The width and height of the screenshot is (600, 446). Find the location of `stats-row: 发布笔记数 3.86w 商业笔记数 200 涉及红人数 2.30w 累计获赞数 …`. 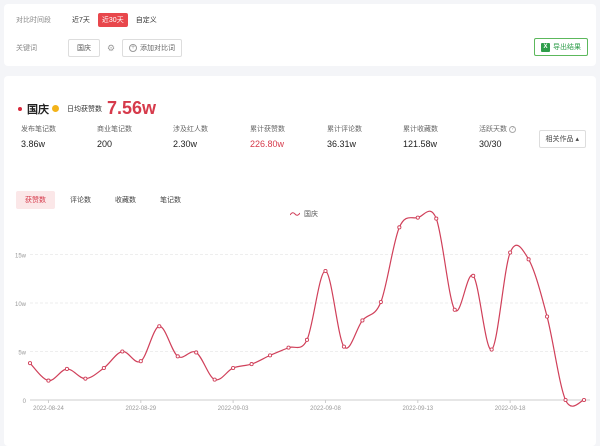

stats-row: 发布笔记数 3.86w 商业笔记数 200 涉及红人数 2.30w 累计获赞数 … is located at coordinates (271, 139).